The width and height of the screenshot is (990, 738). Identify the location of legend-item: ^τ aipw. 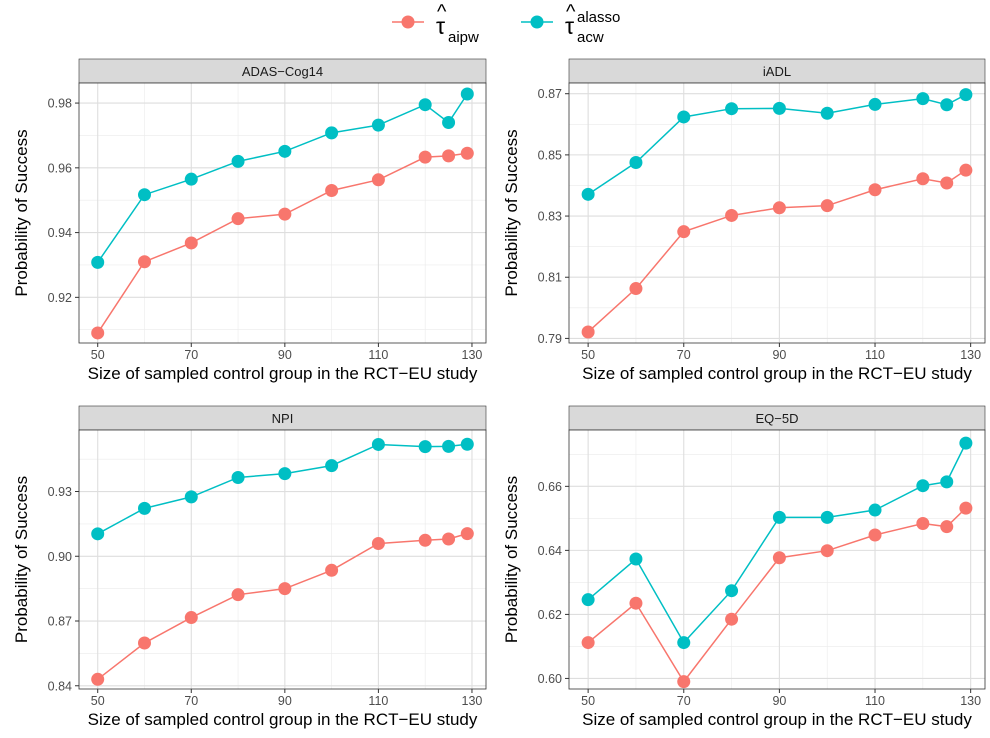
(435, 23).